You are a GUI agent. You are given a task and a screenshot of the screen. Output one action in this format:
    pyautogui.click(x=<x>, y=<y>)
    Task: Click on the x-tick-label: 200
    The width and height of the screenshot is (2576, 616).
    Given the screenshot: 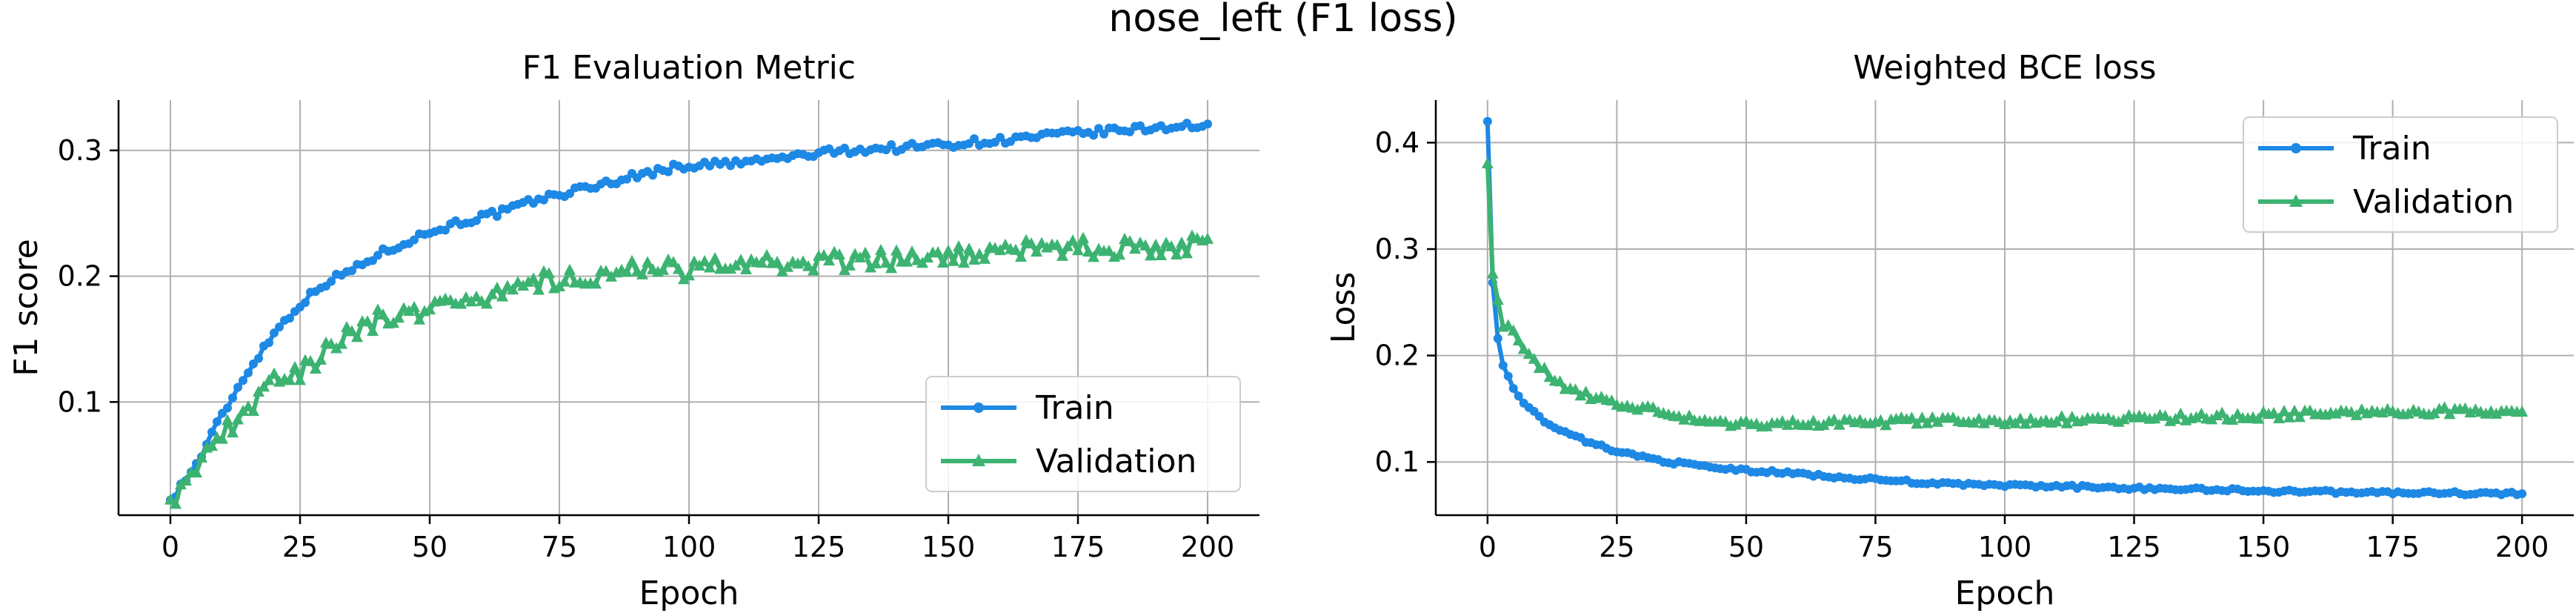 What is the action you would take?
    pyautogui.click(x=2522, y=547)
    